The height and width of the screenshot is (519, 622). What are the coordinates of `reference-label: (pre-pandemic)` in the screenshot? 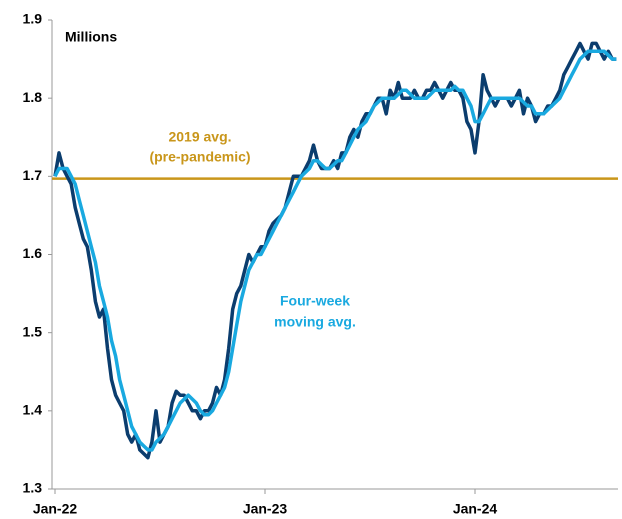 It's located at (199, 157).